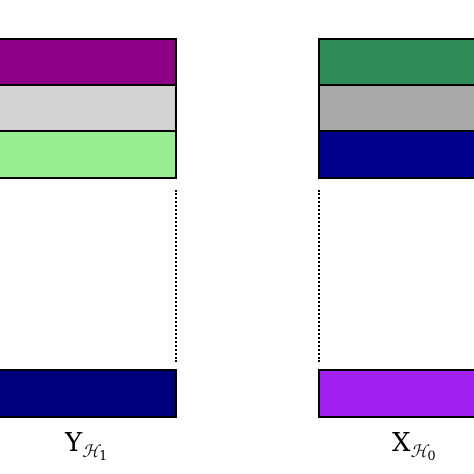 This screenshot has width=474, height=474. What do you see at coordinates (319, 276) in the screenshot?
I see `right-ellipsis-dots` at bounding box center [319, 276].